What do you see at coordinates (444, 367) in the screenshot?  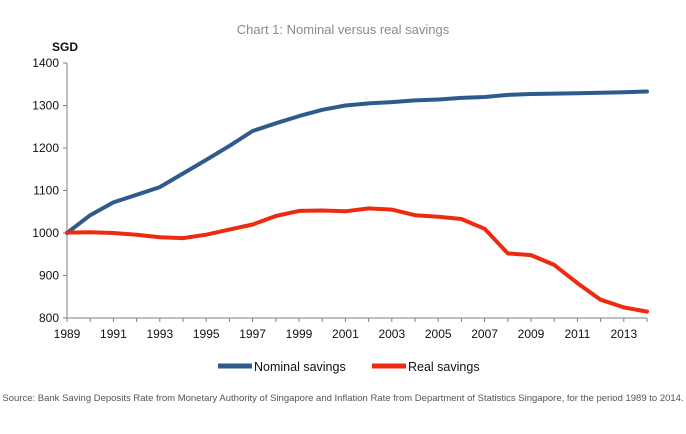 I see `legend-label-real-savings: Real savings` at bounding box center [444, 367].